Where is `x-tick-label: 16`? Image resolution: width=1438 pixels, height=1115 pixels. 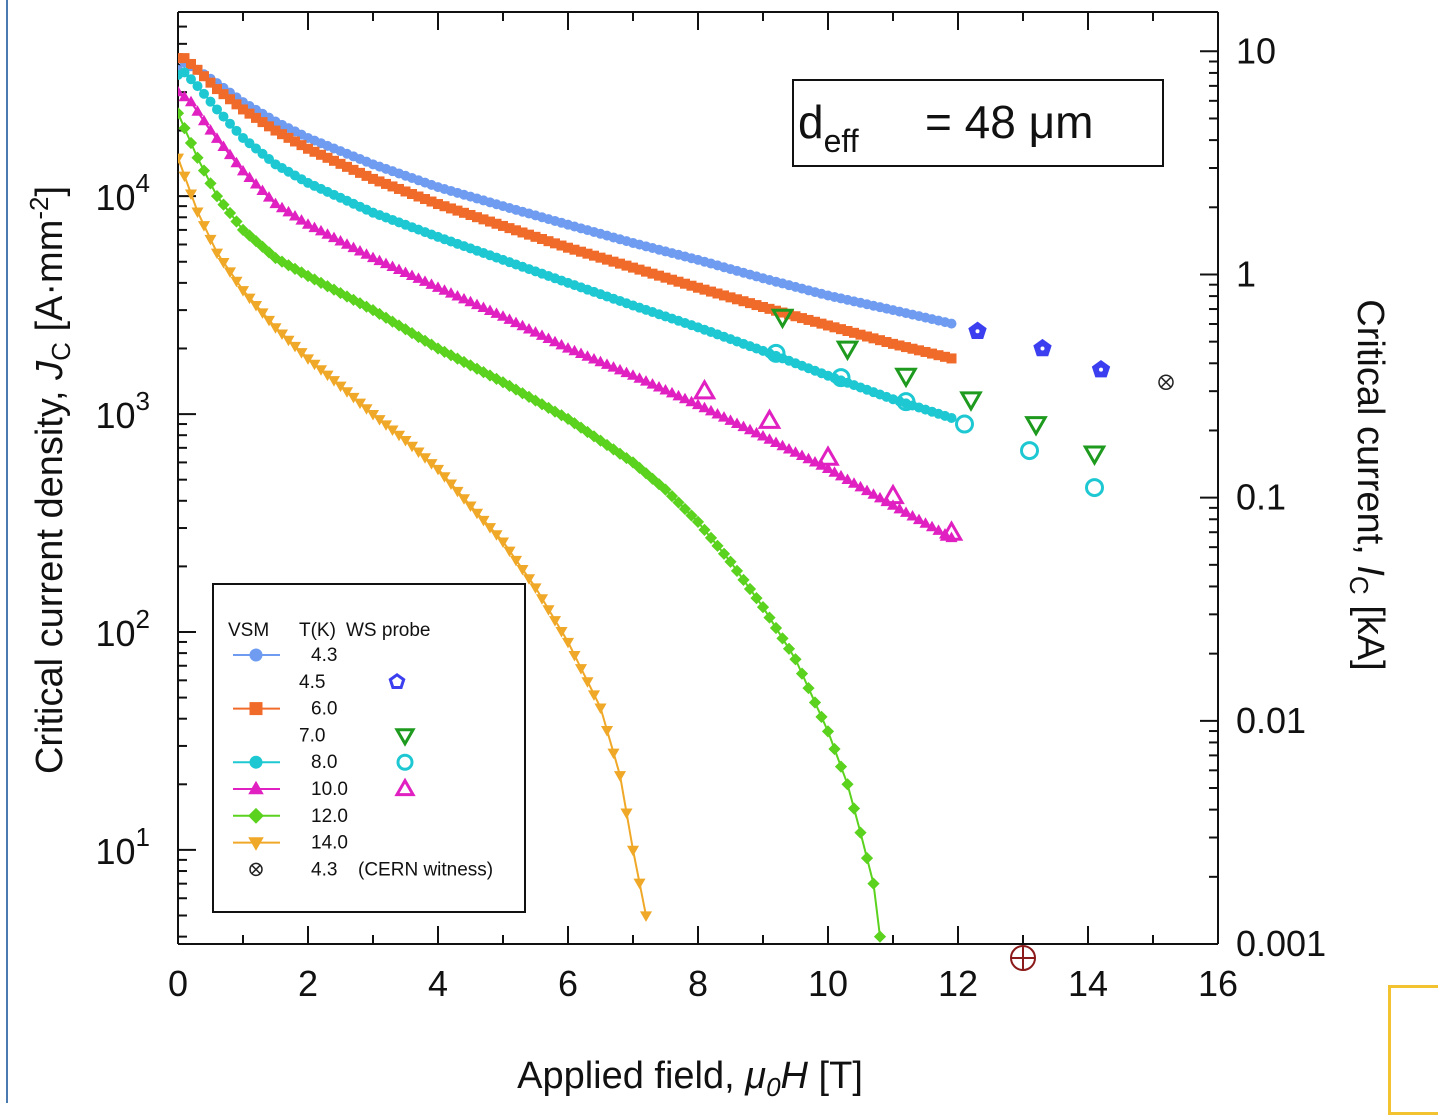 x-tick-label: 16 is located at coordinates (1218, 983).